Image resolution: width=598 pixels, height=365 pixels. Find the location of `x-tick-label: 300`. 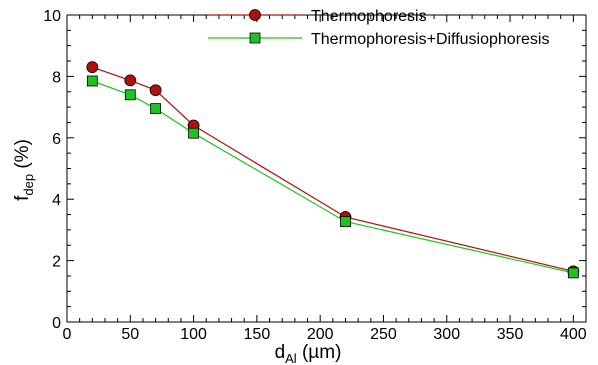

x-tick-label: 300 is located at coordinates (446, 334).